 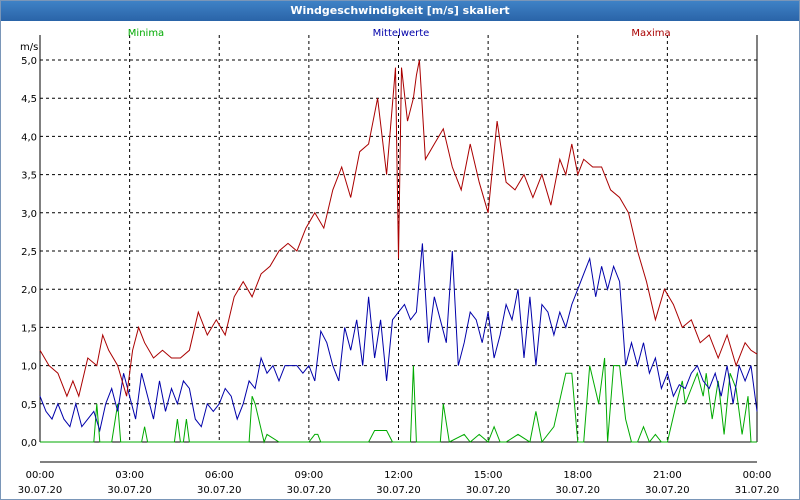 What do you see at coordinates (29, 290) in the screenshot?
I see `y-tick-label: 2,0` at bounding box center [29, 290].